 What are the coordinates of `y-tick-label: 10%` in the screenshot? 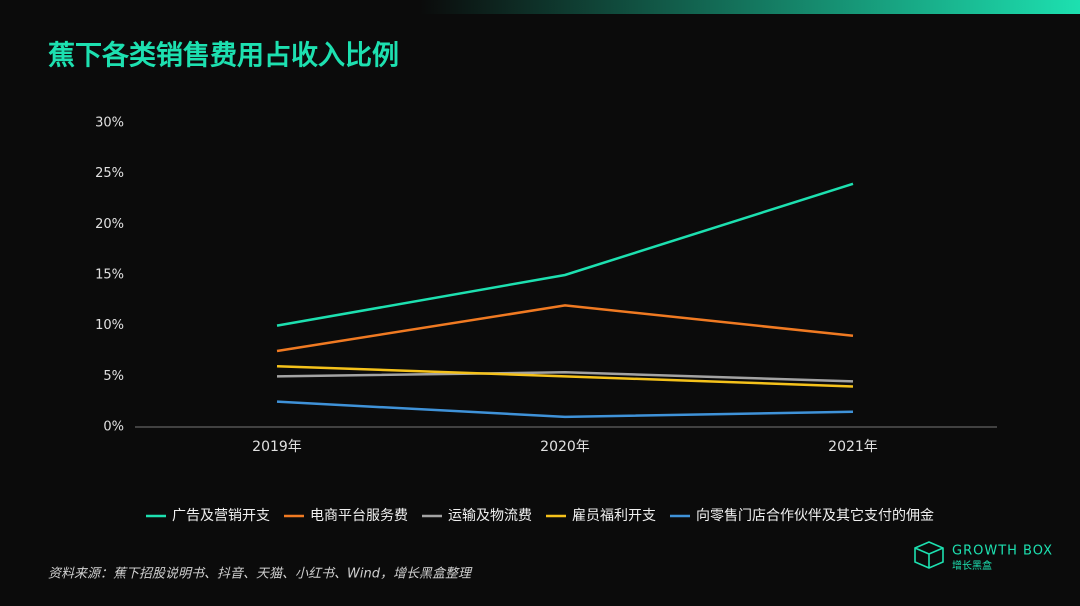 It's located at (109, 325).